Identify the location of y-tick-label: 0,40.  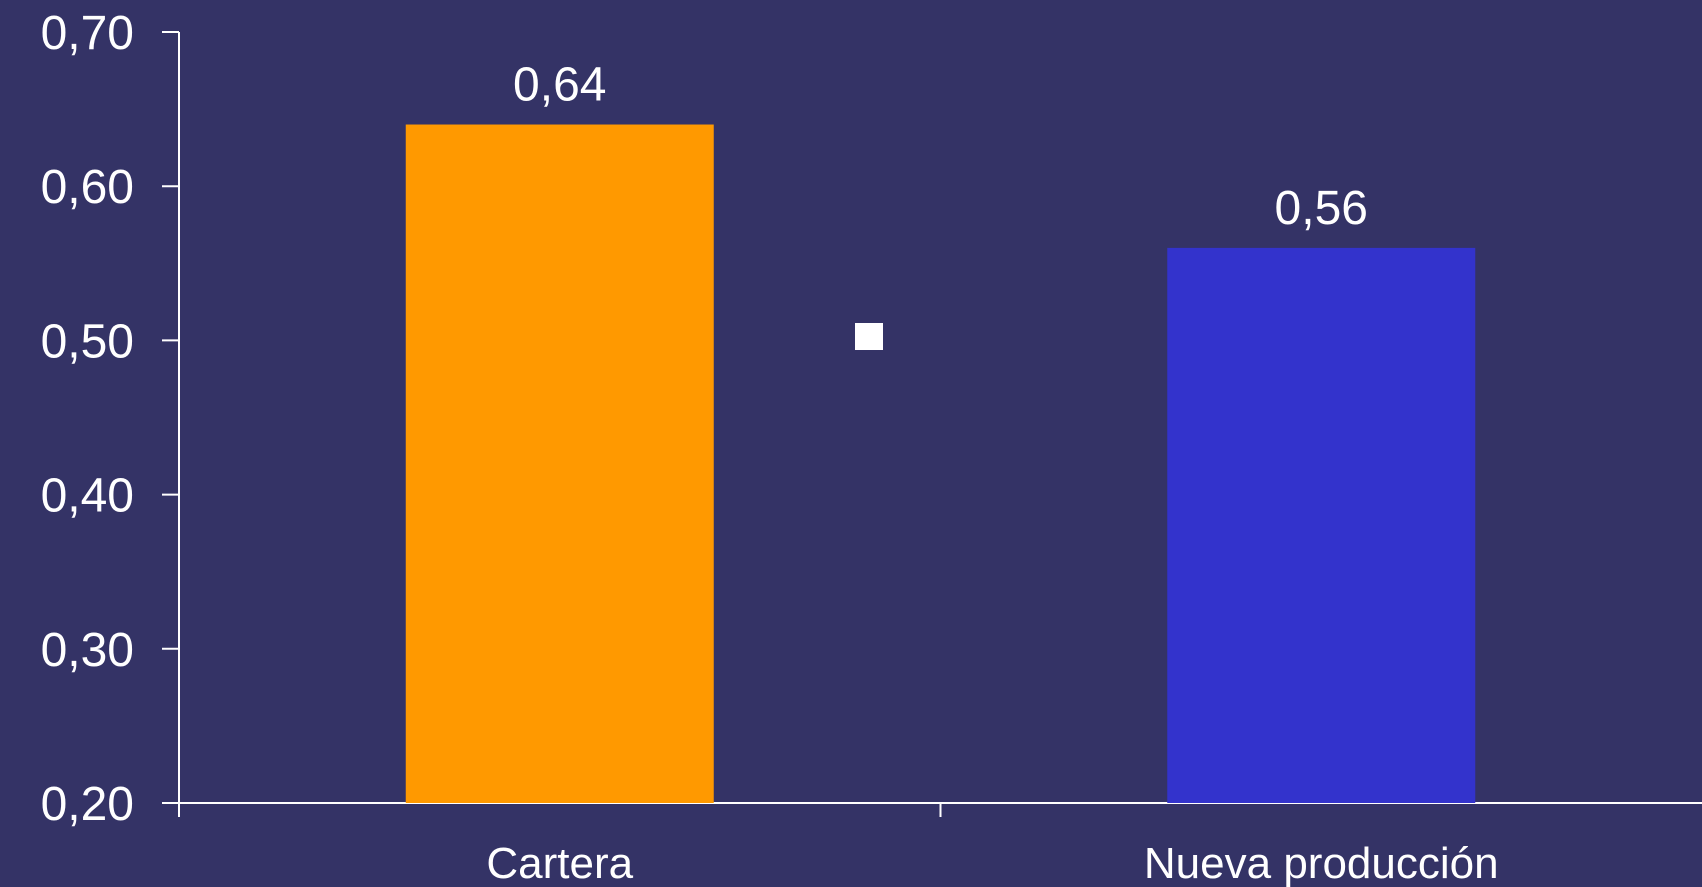
(87, 496).